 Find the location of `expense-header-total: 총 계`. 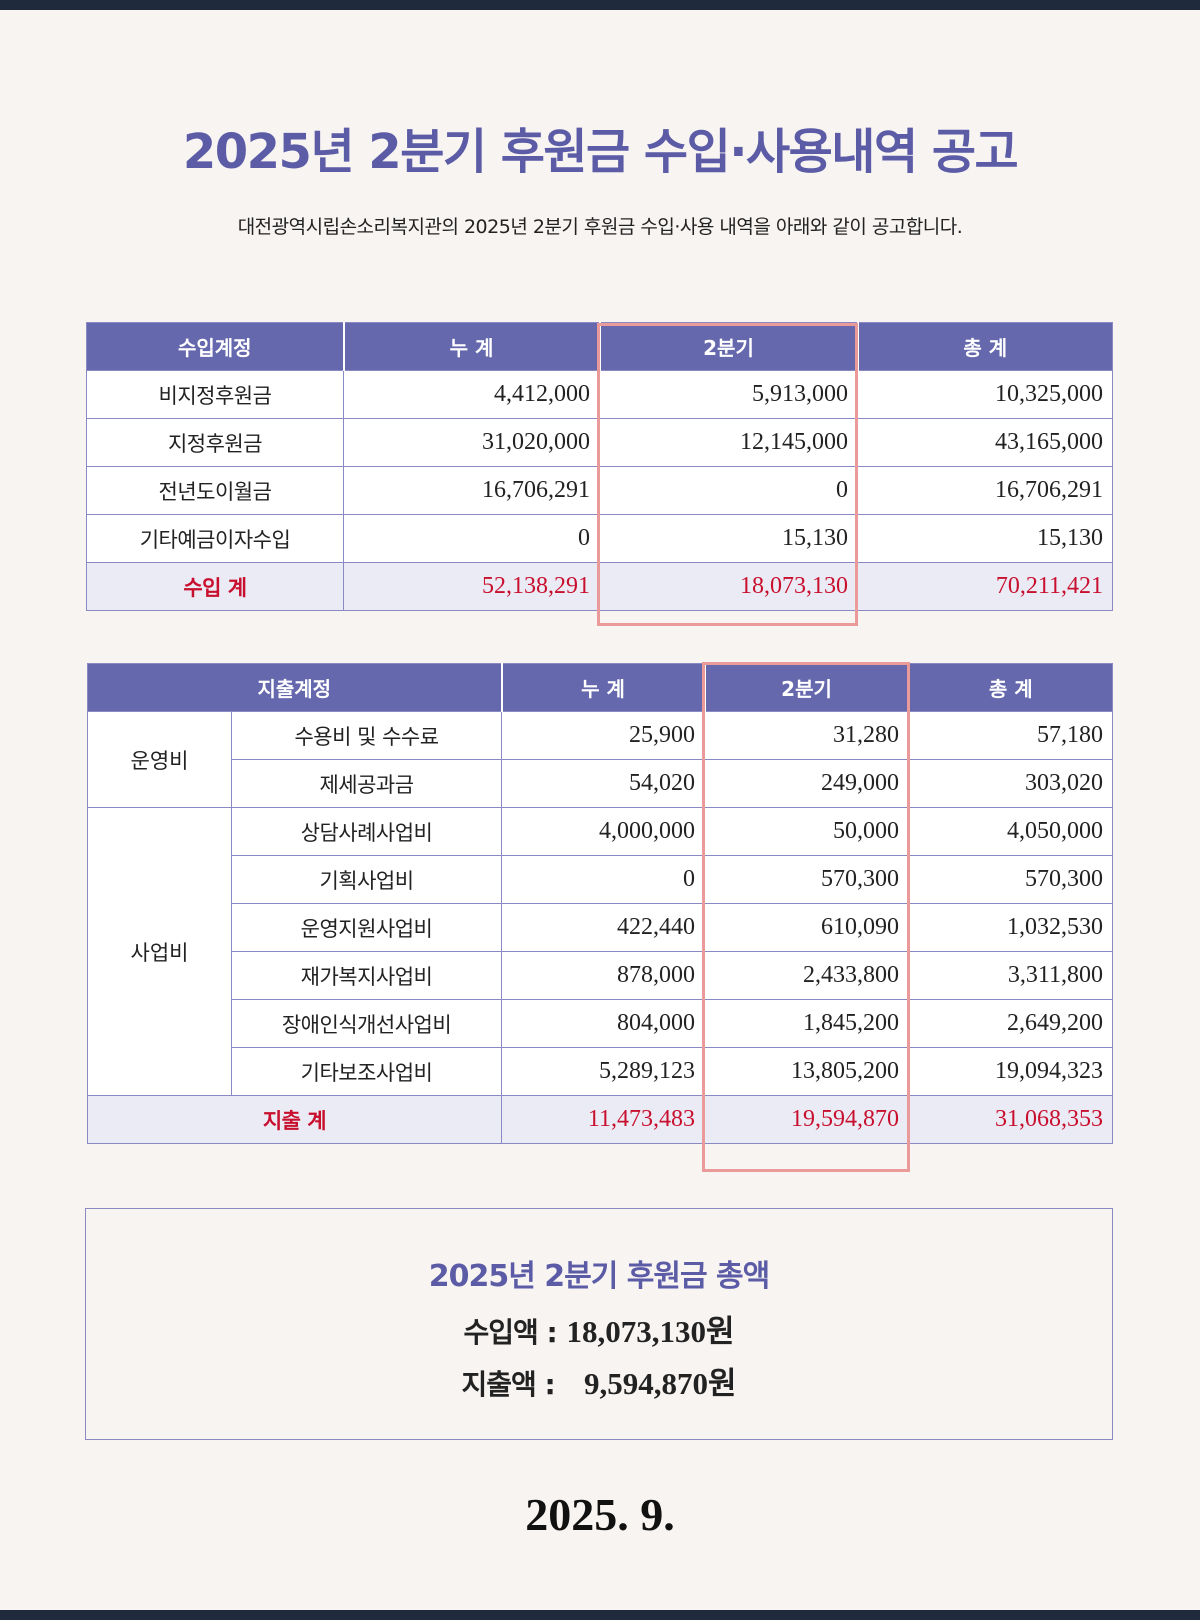

expense-header-total: 총 계 is located at coordinates (1011, 687).